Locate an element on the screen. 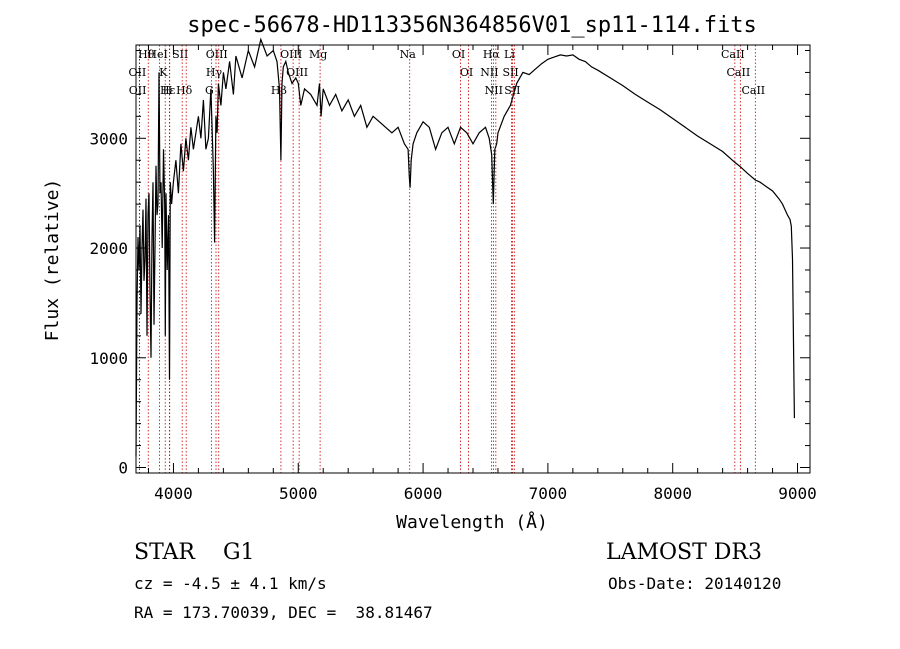  line-marker-label: Li is located at coordinates (509, 54).